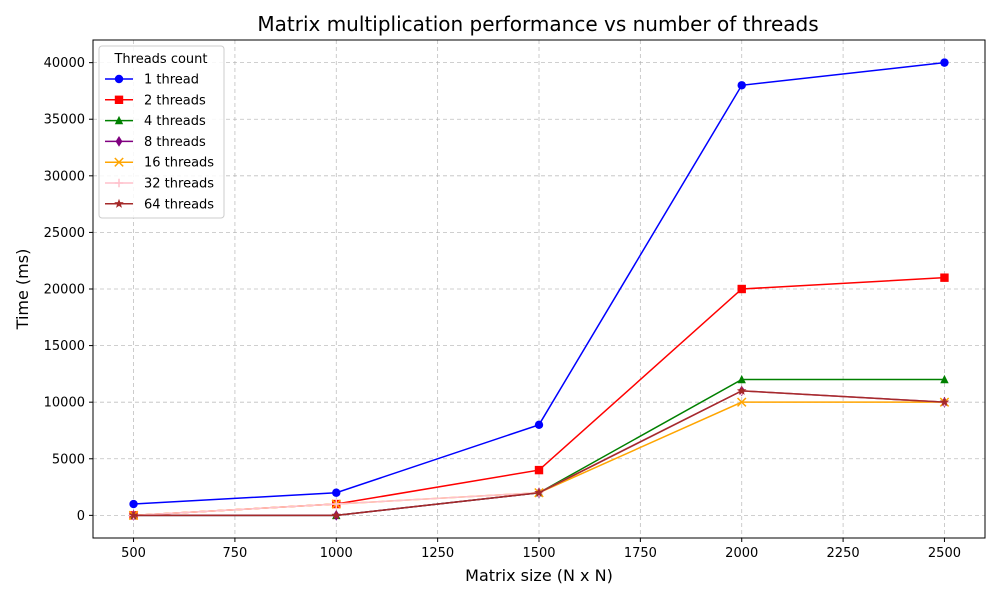 The image size is (1000, 600). I want to click on x-tick-label: 500, so click(133, 553).